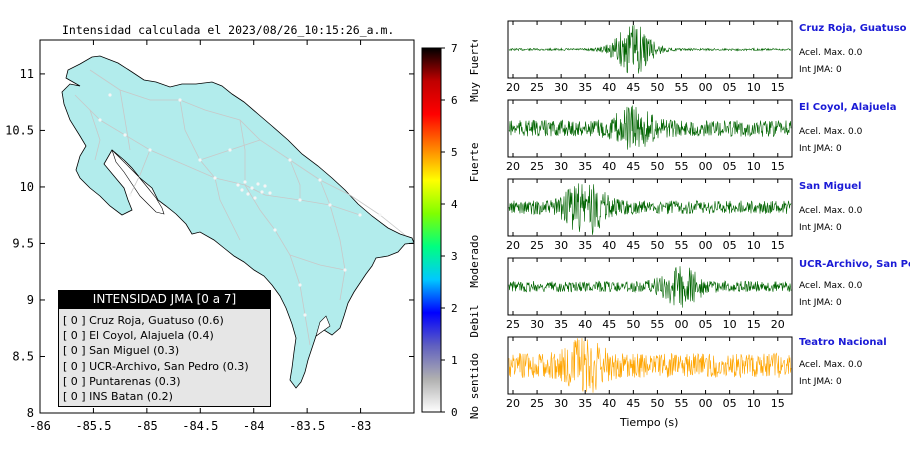  Describe the element at coordinates (454, 256) in the screenshot. I see `colorbar-tick-label: 3` at that location.